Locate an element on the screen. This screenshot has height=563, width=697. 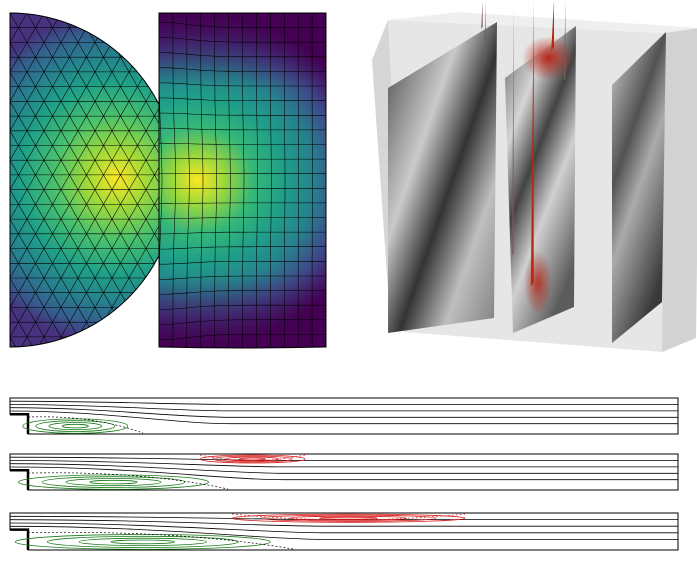
quad-mesh-rectangle is located at coordinates (242, 180).